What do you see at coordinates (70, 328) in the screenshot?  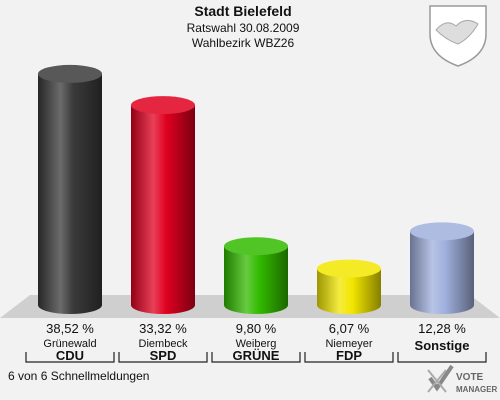 I see `value-label: 38,52 %` at bounding box center [70, 328].